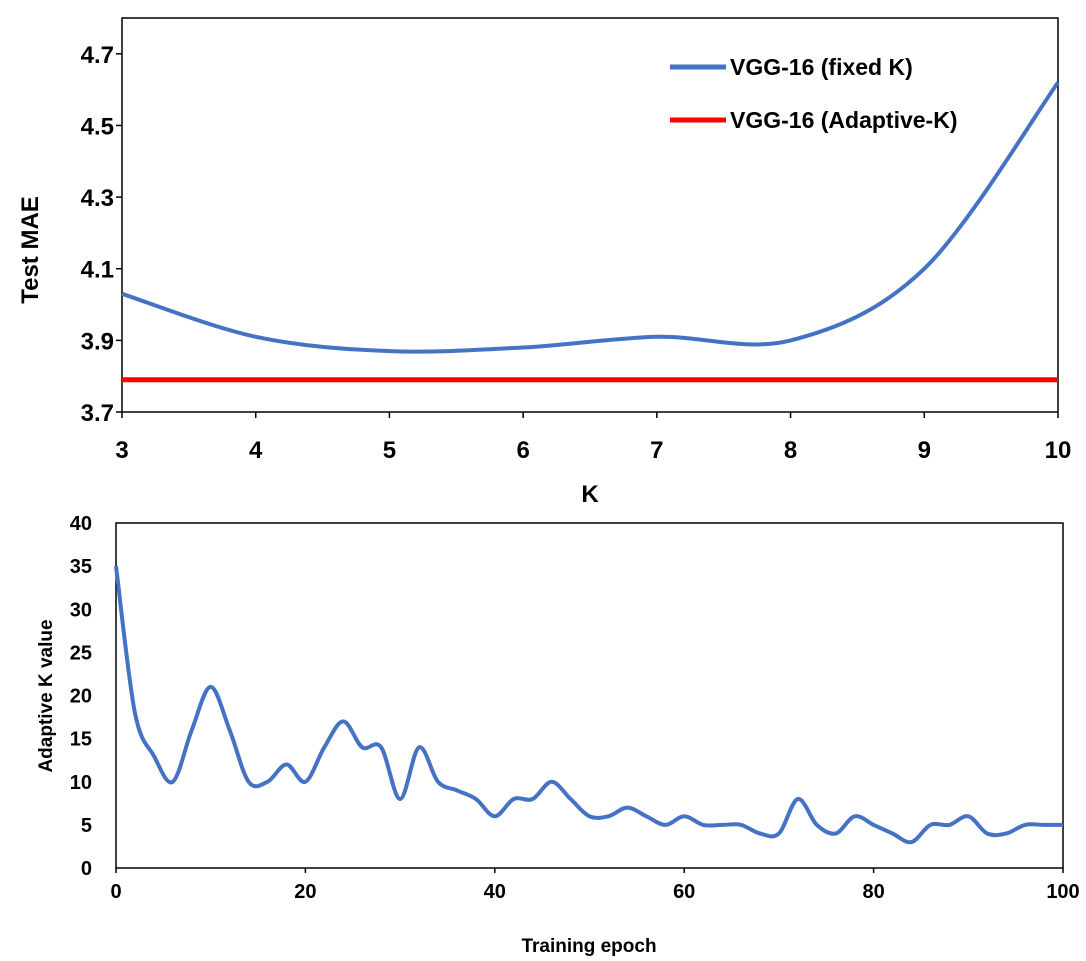  I want to click on top-x-tick-label: 9, so click(924, 450).